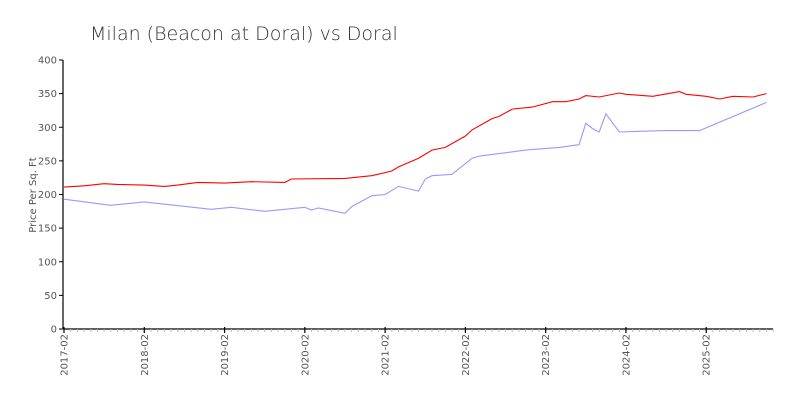 The image size is (800, 400). Describe the element at coordinates (47, 229) in the screenshot. I see `y-tick-label: 150` at that location.